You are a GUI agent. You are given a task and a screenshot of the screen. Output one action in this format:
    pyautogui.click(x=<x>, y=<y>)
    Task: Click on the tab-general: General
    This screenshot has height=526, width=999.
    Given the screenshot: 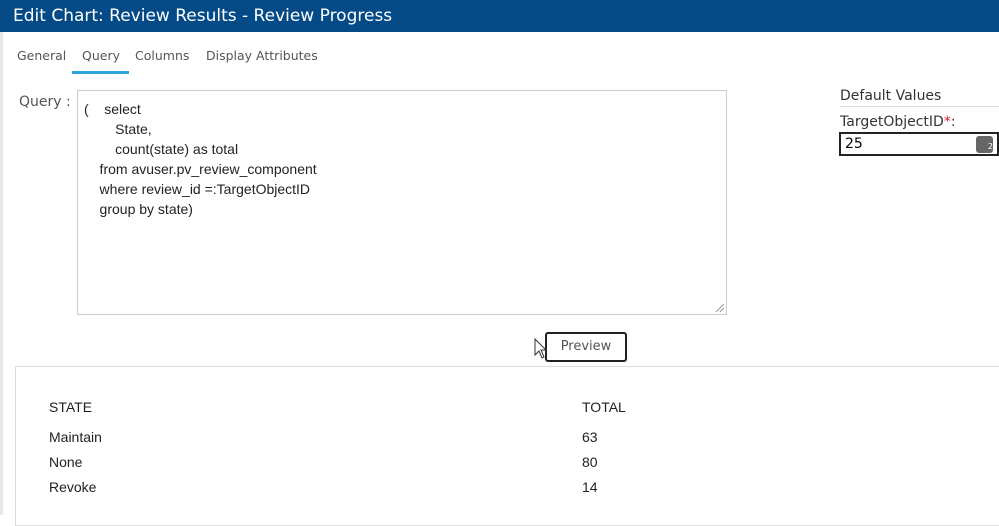 What is the action you would take?
    pyautogui.click(x=42, y=55)
    